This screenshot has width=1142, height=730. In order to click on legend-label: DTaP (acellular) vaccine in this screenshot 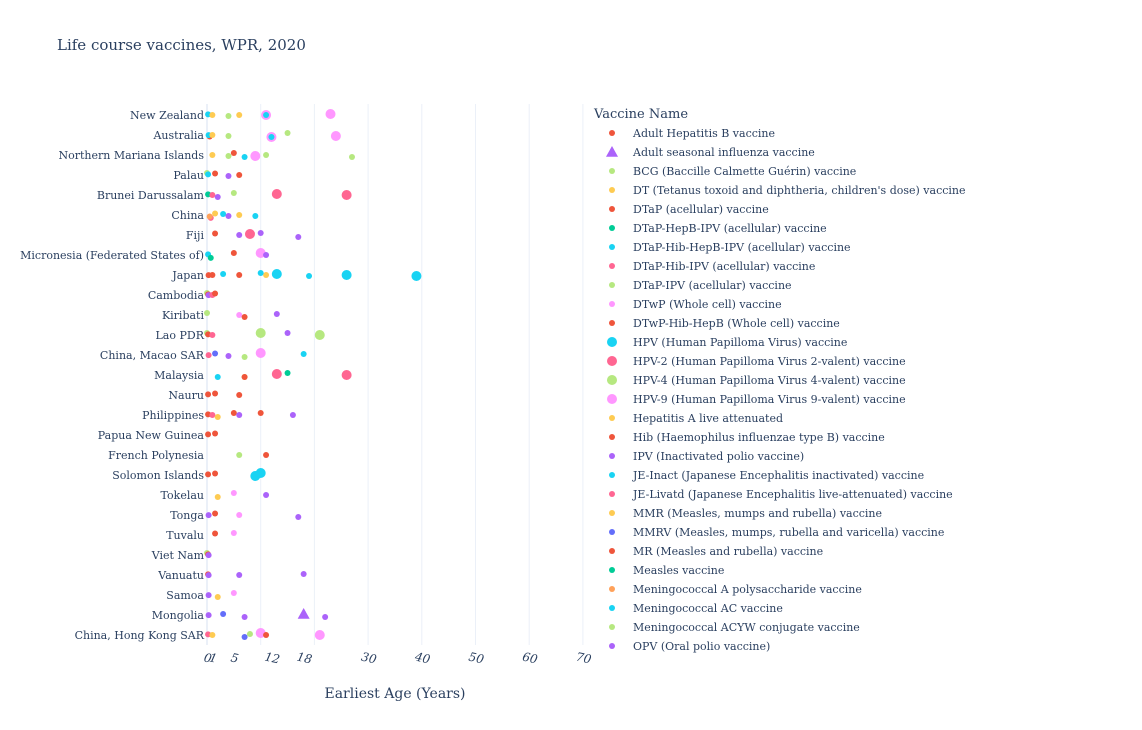, I will do `click(701, 209)`.